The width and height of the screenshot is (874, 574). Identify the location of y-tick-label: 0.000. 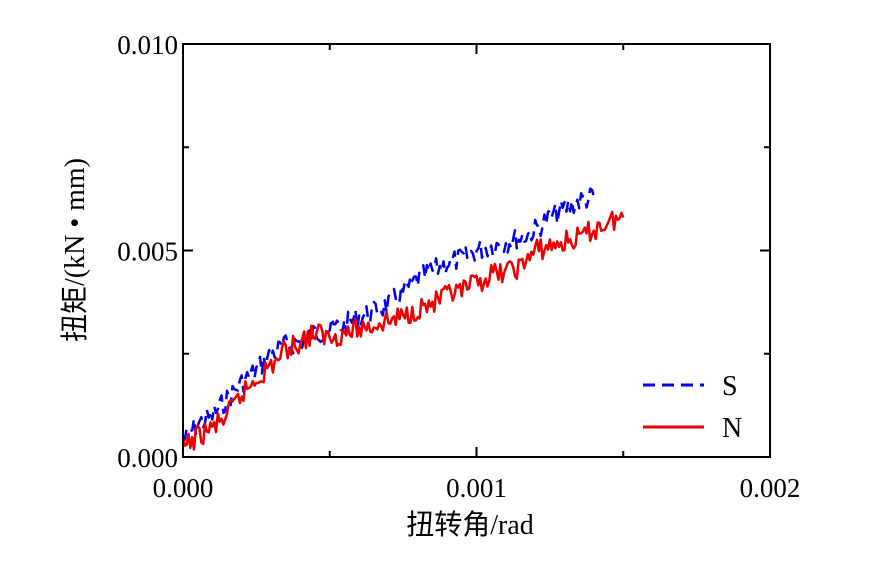
(147, 458).